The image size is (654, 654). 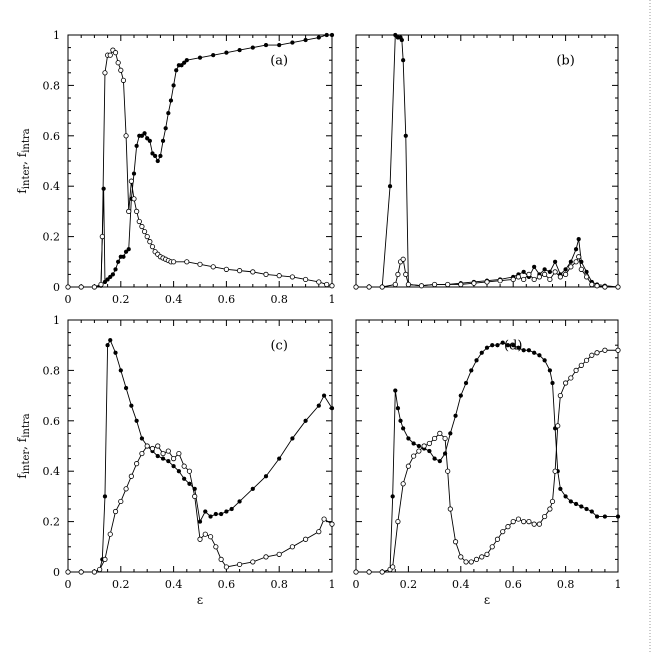 I want to click on x-tick-label: 0.8, so click(x=279, y=584).